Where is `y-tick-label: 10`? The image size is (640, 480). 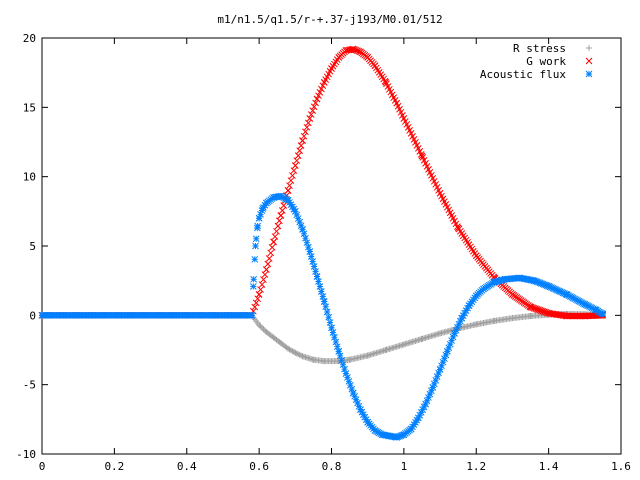
y-tick-label: 10 is located at coordinates (29, 177).